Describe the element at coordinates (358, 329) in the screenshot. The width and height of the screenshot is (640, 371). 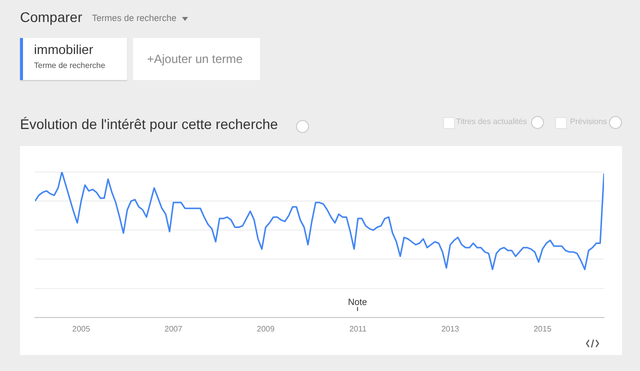
I see `x-tick-label: 2011` at that location.